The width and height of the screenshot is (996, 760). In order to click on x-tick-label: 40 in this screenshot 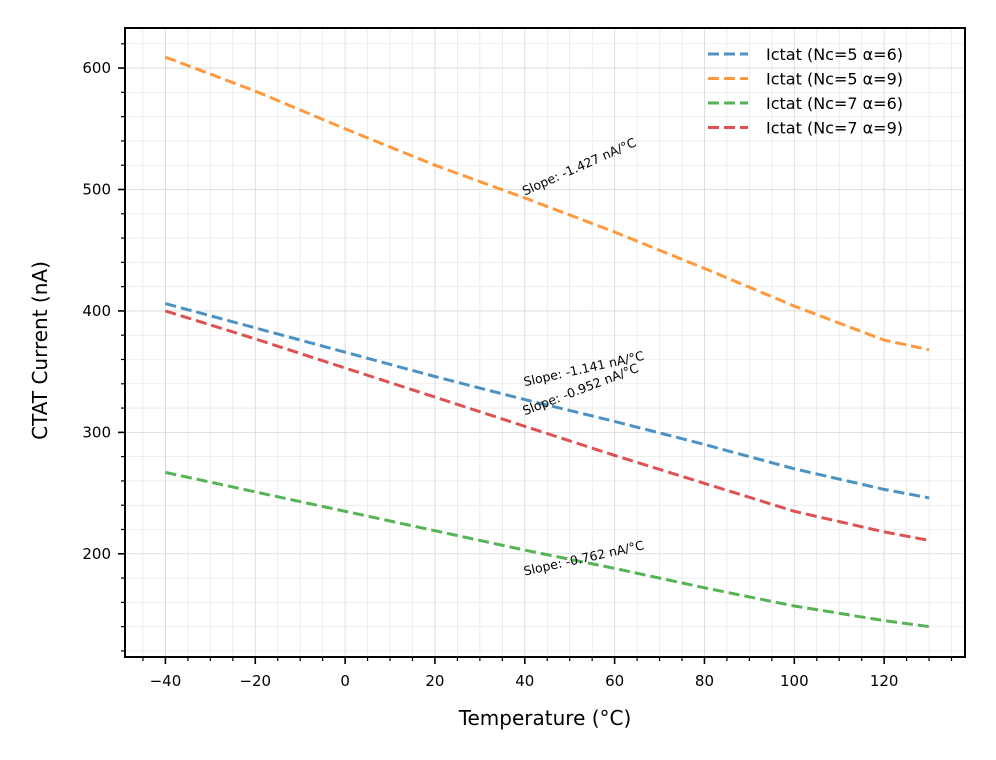, I will do `click(524, 681)`.